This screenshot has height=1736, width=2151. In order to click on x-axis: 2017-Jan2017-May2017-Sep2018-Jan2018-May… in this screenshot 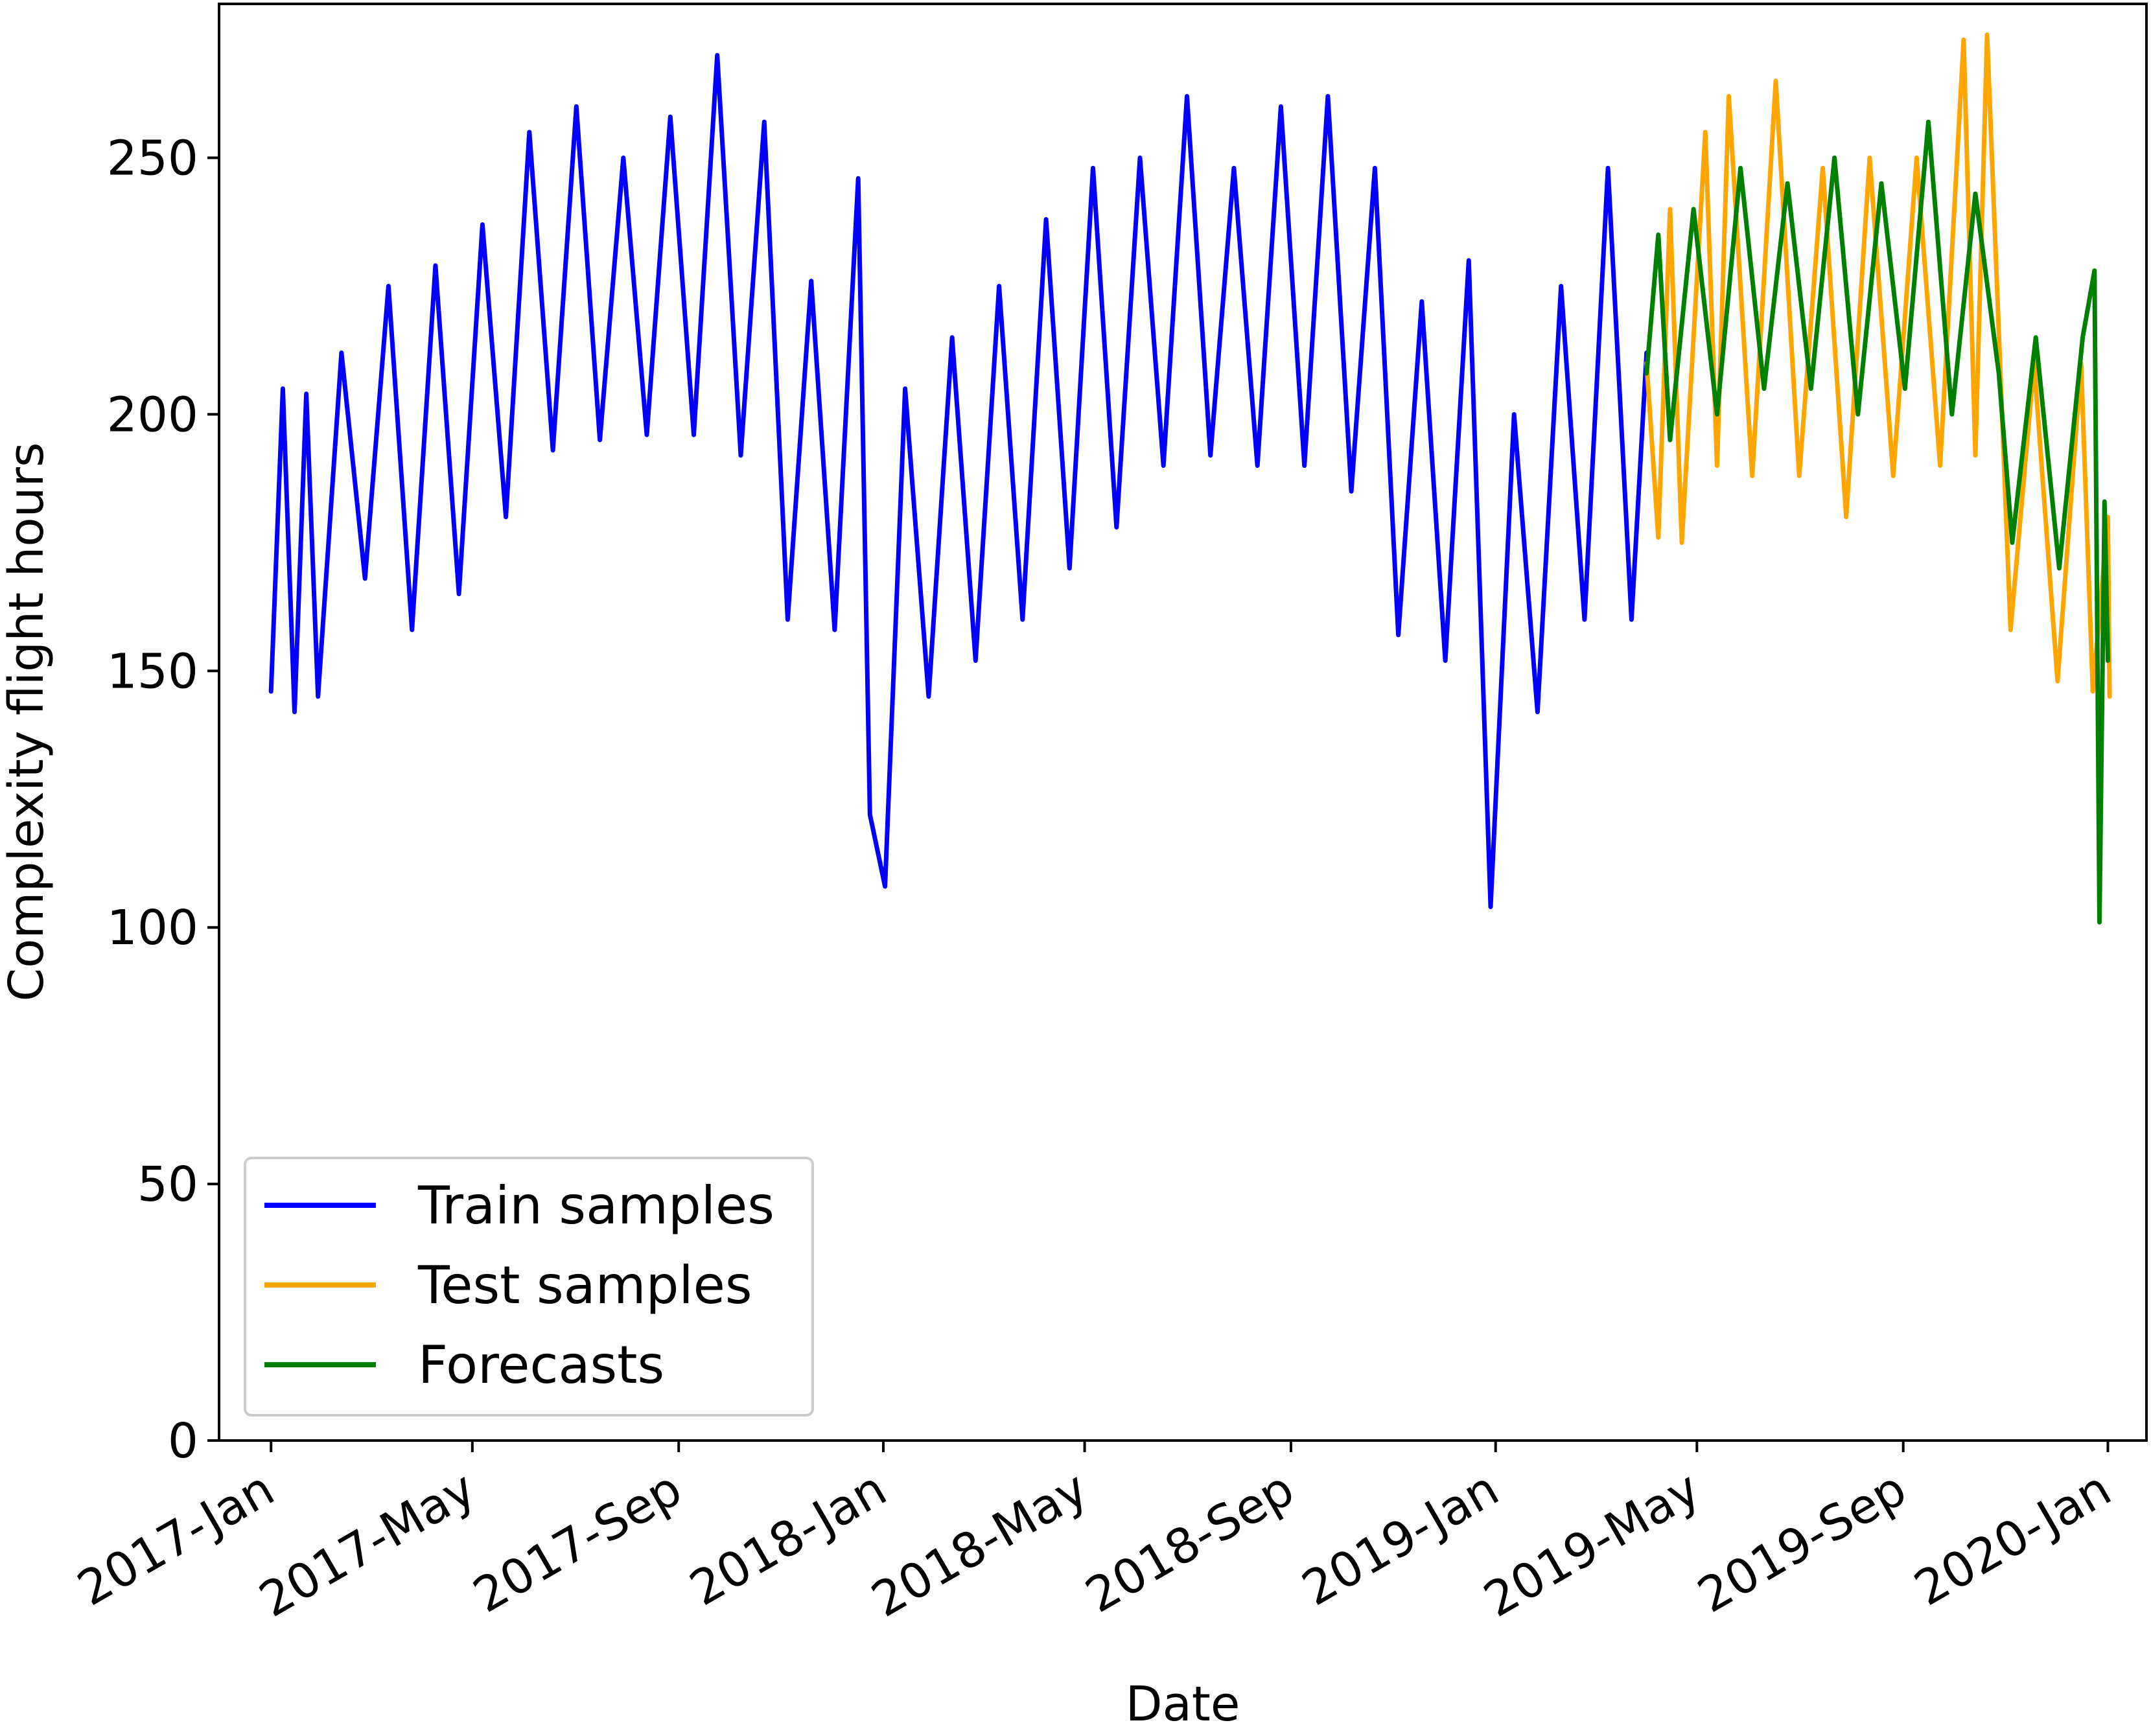, I will do `click(1095, 1534)`.